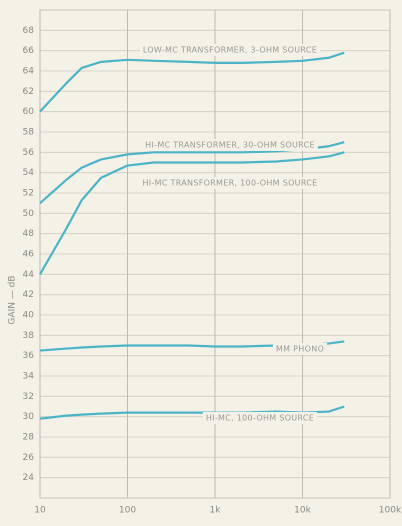  I want to click on y-tick-label: 34, so click(29, 377).